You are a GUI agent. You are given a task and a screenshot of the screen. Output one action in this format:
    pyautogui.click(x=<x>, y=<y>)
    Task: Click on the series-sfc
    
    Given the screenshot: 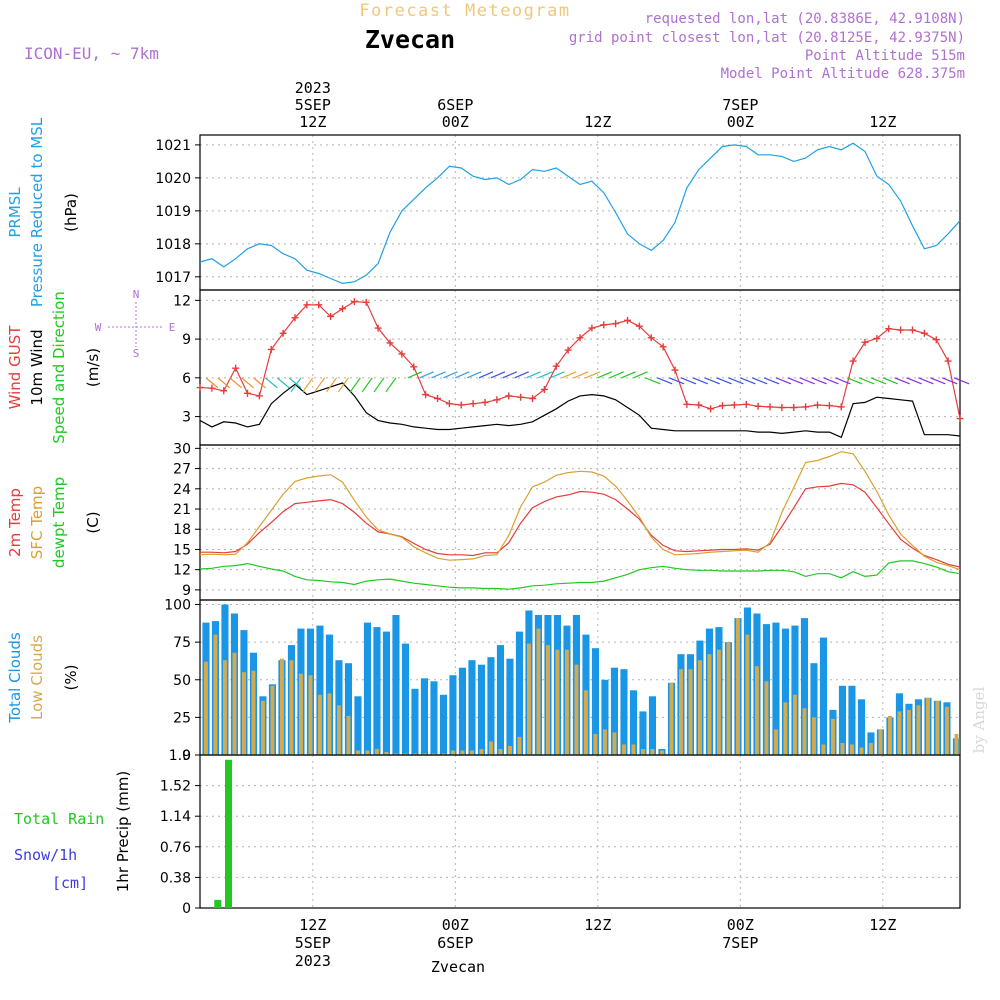 What is the action you would take?
    pyautogui.click(x=580, y=511)
    